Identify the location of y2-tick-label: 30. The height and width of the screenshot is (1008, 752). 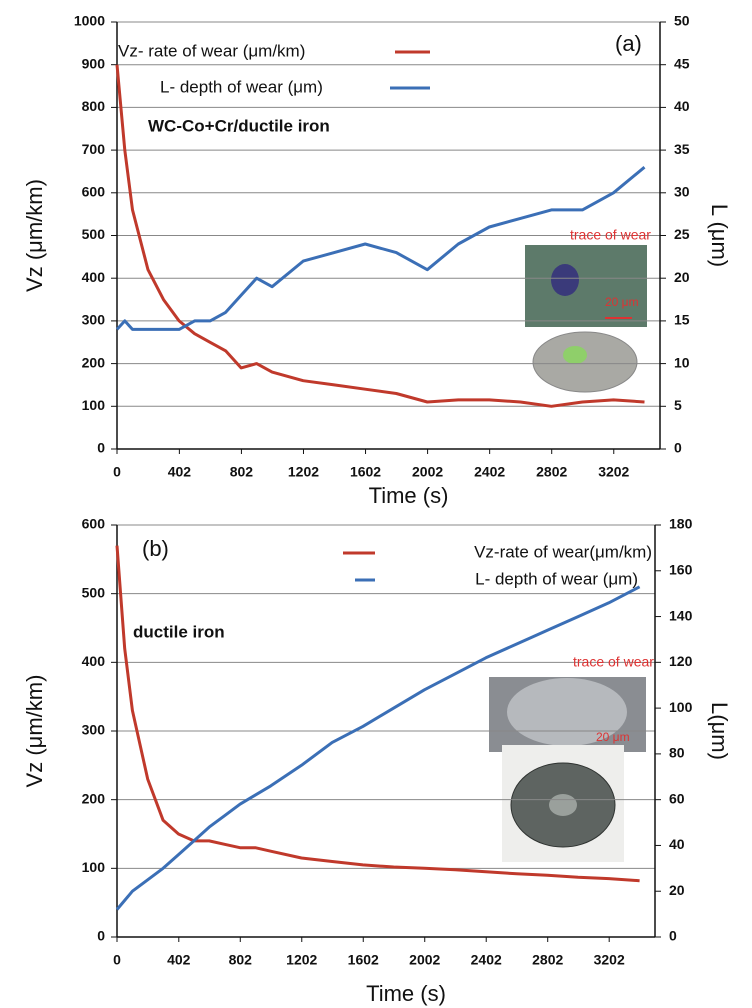
(682, 192).